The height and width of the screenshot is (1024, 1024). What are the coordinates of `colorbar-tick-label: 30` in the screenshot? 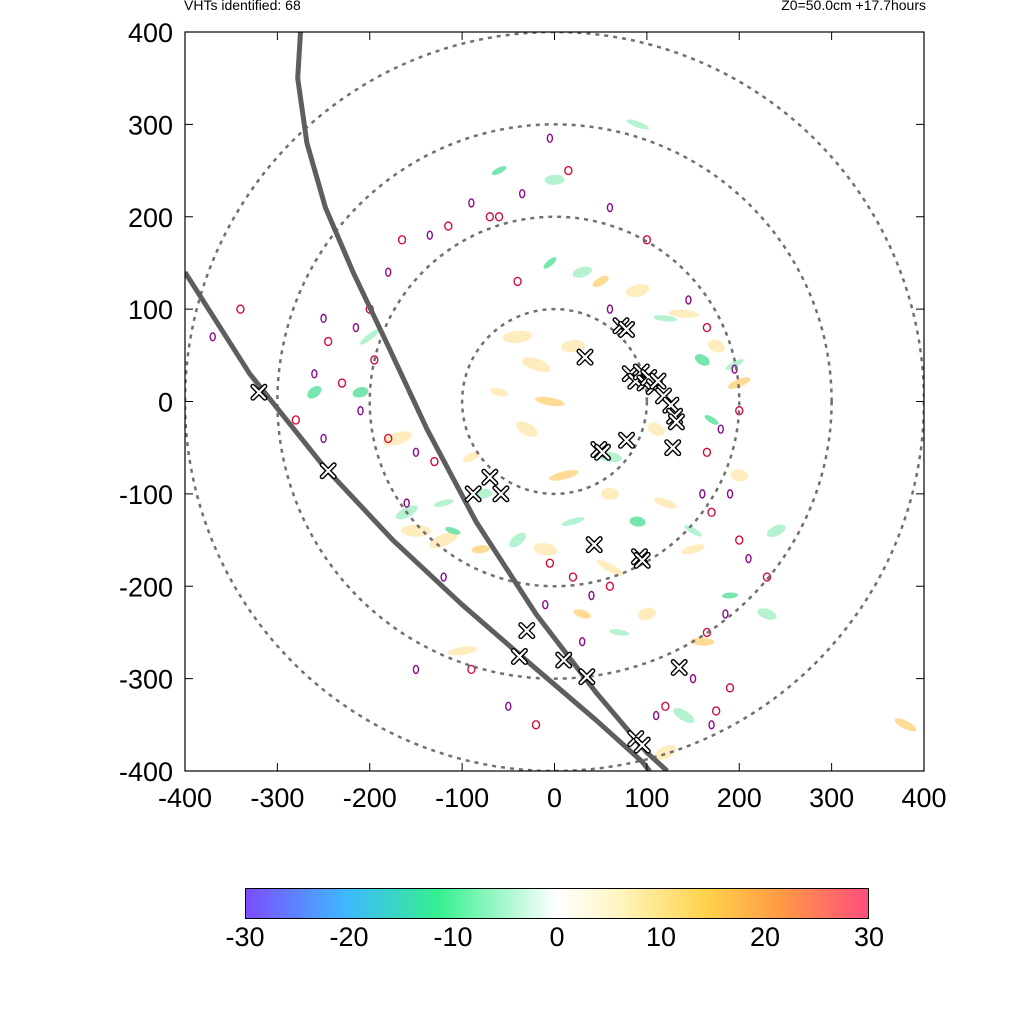 It's located at (869, 937).